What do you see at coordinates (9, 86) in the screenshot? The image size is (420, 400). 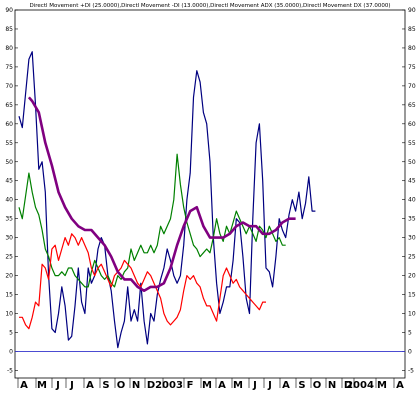 I see `y-tick-label-left: 70` at bounding box center [9, 86].